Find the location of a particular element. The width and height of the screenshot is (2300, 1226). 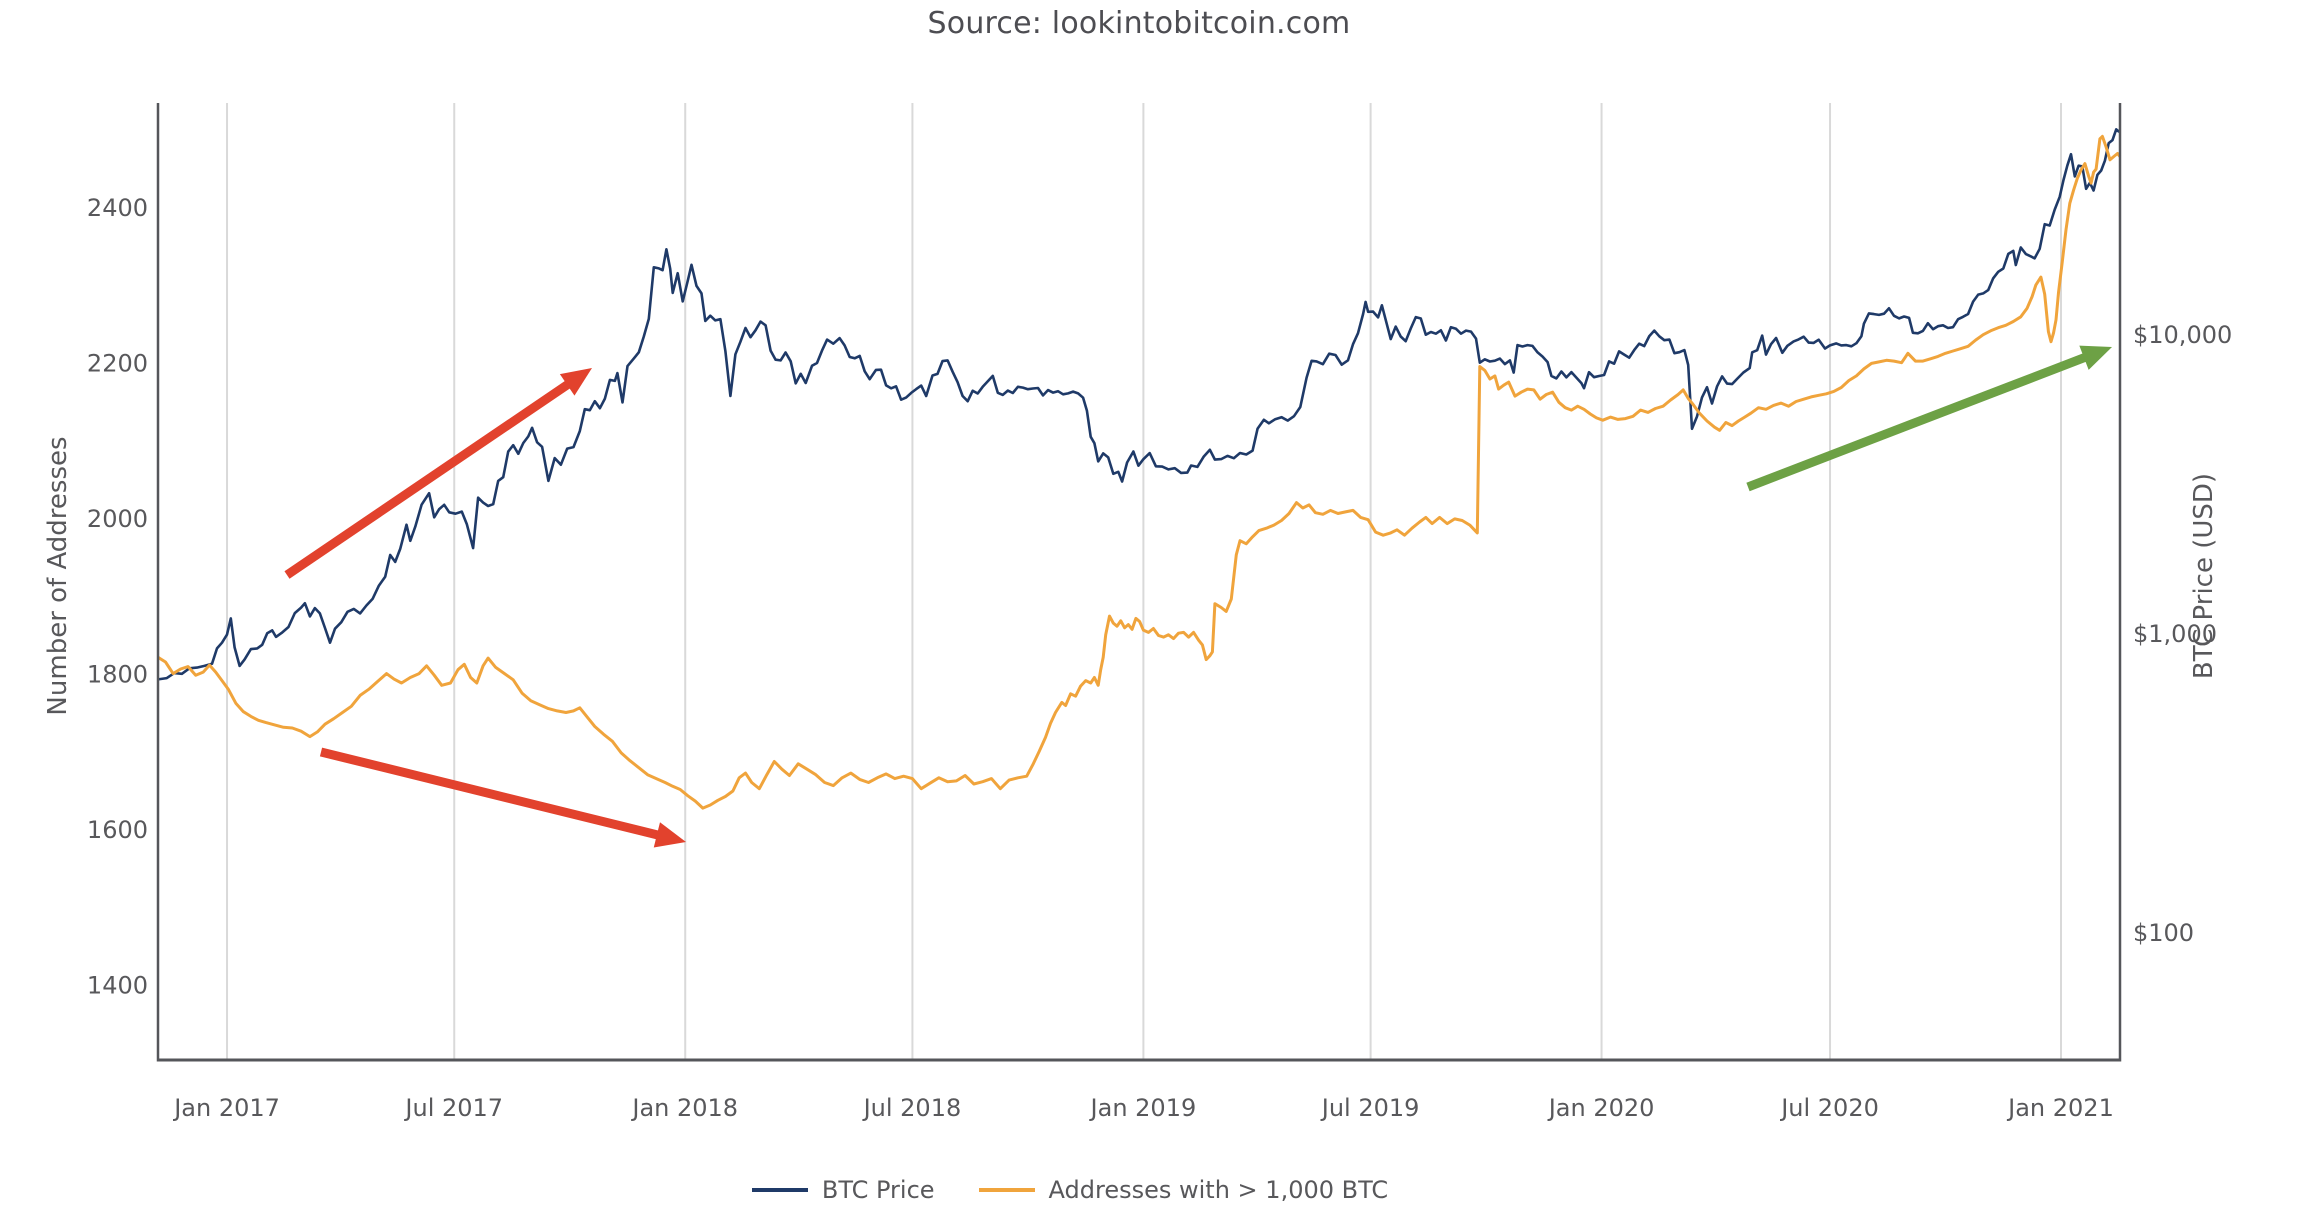

y-right-tick-labels: $100 $1,000 $10,000 is located at coordinates (2182, 634).